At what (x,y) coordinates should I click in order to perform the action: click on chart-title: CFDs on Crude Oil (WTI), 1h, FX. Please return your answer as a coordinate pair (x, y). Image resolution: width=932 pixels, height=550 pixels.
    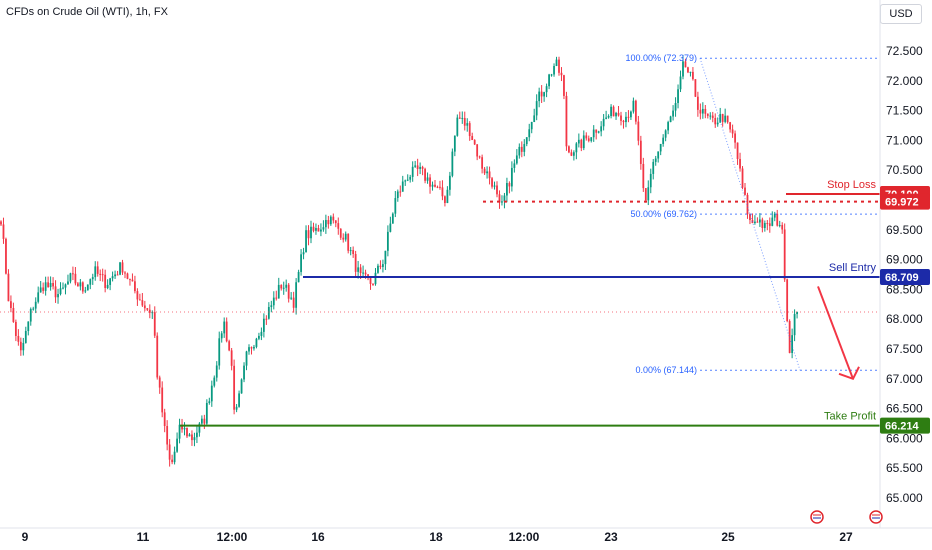
    Looking at the image, I should click on (87, 12).